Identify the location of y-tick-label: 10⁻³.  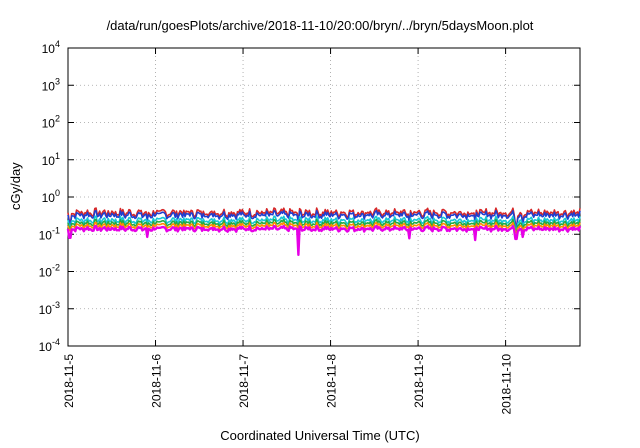
(49, 308).